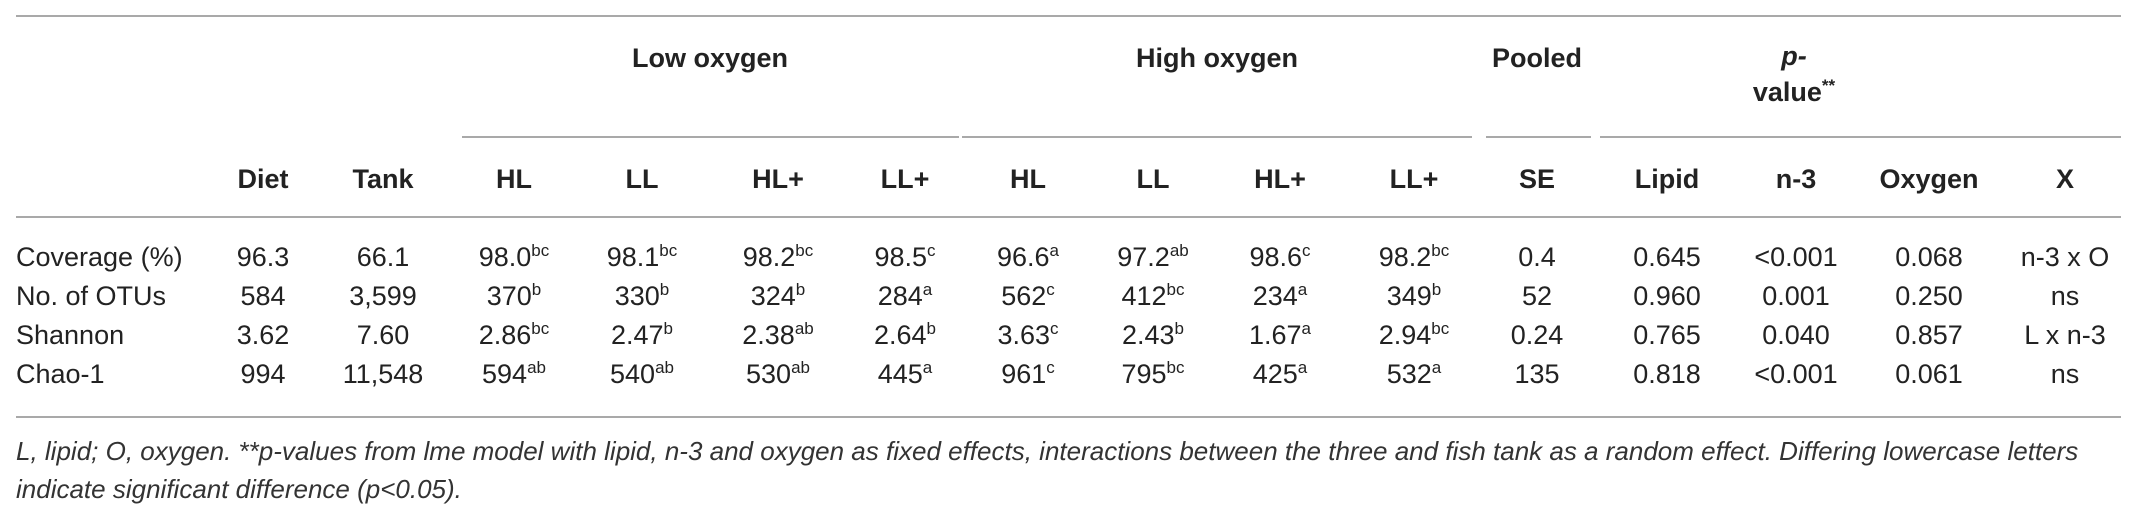 The image size is (2137, 512). Describe the element at coordinates (60, 374) in the screenshot. I see `row-label: Chao-1` at that location.